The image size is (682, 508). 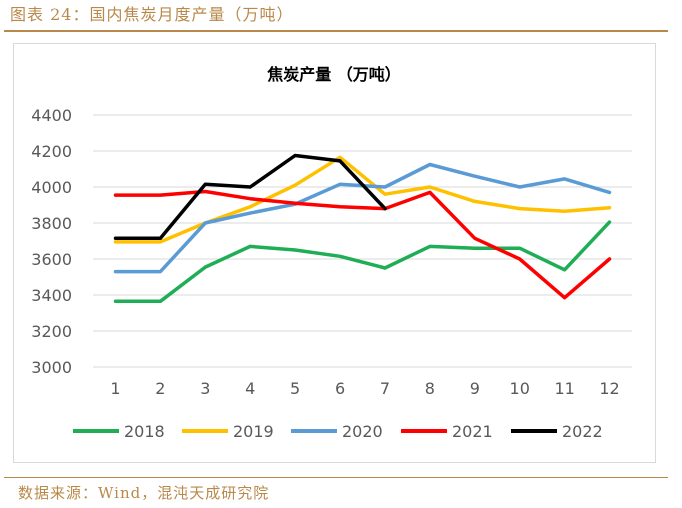 I want to click on series-line-2019, so click(x=362, y=199).